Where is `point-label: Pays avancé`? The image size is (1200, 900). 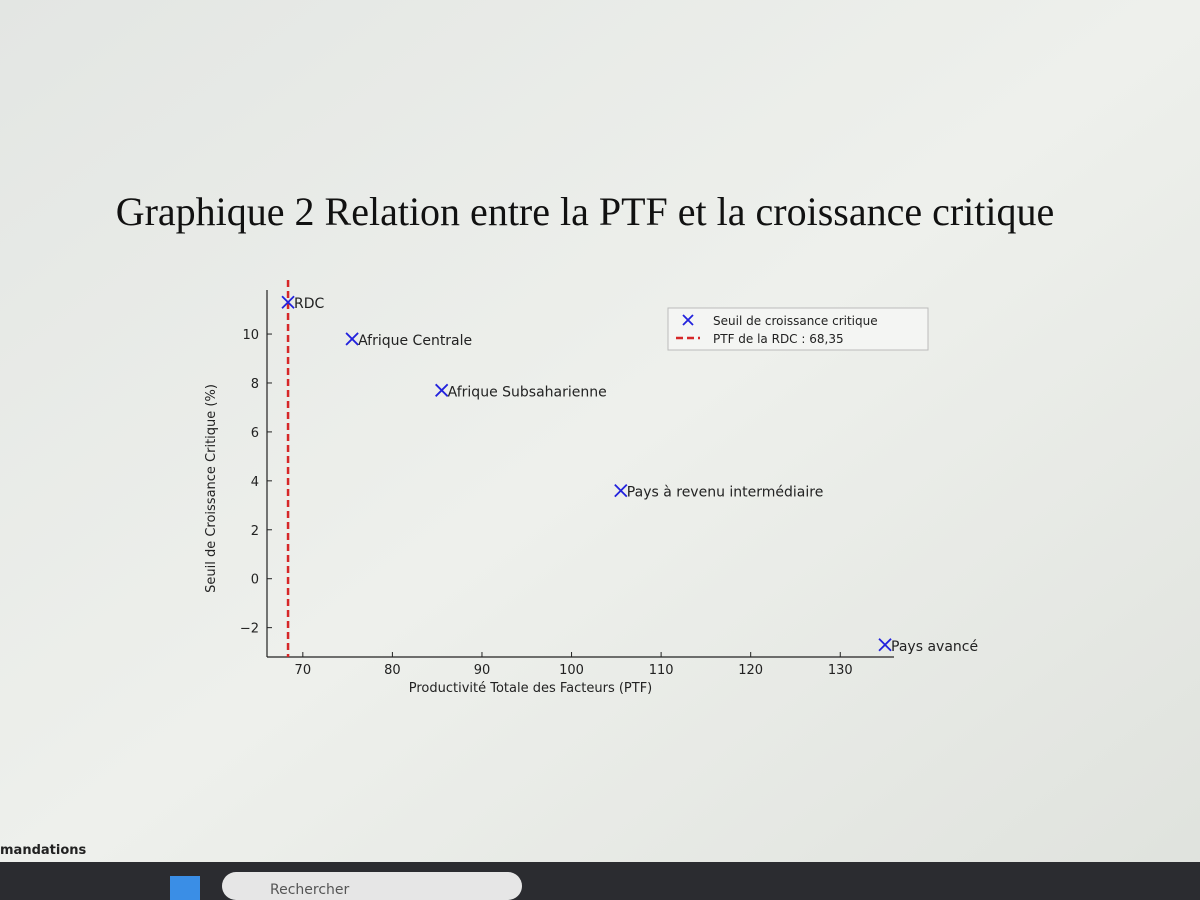
point-label: Pays avancé is located at coordinates (934, 647).